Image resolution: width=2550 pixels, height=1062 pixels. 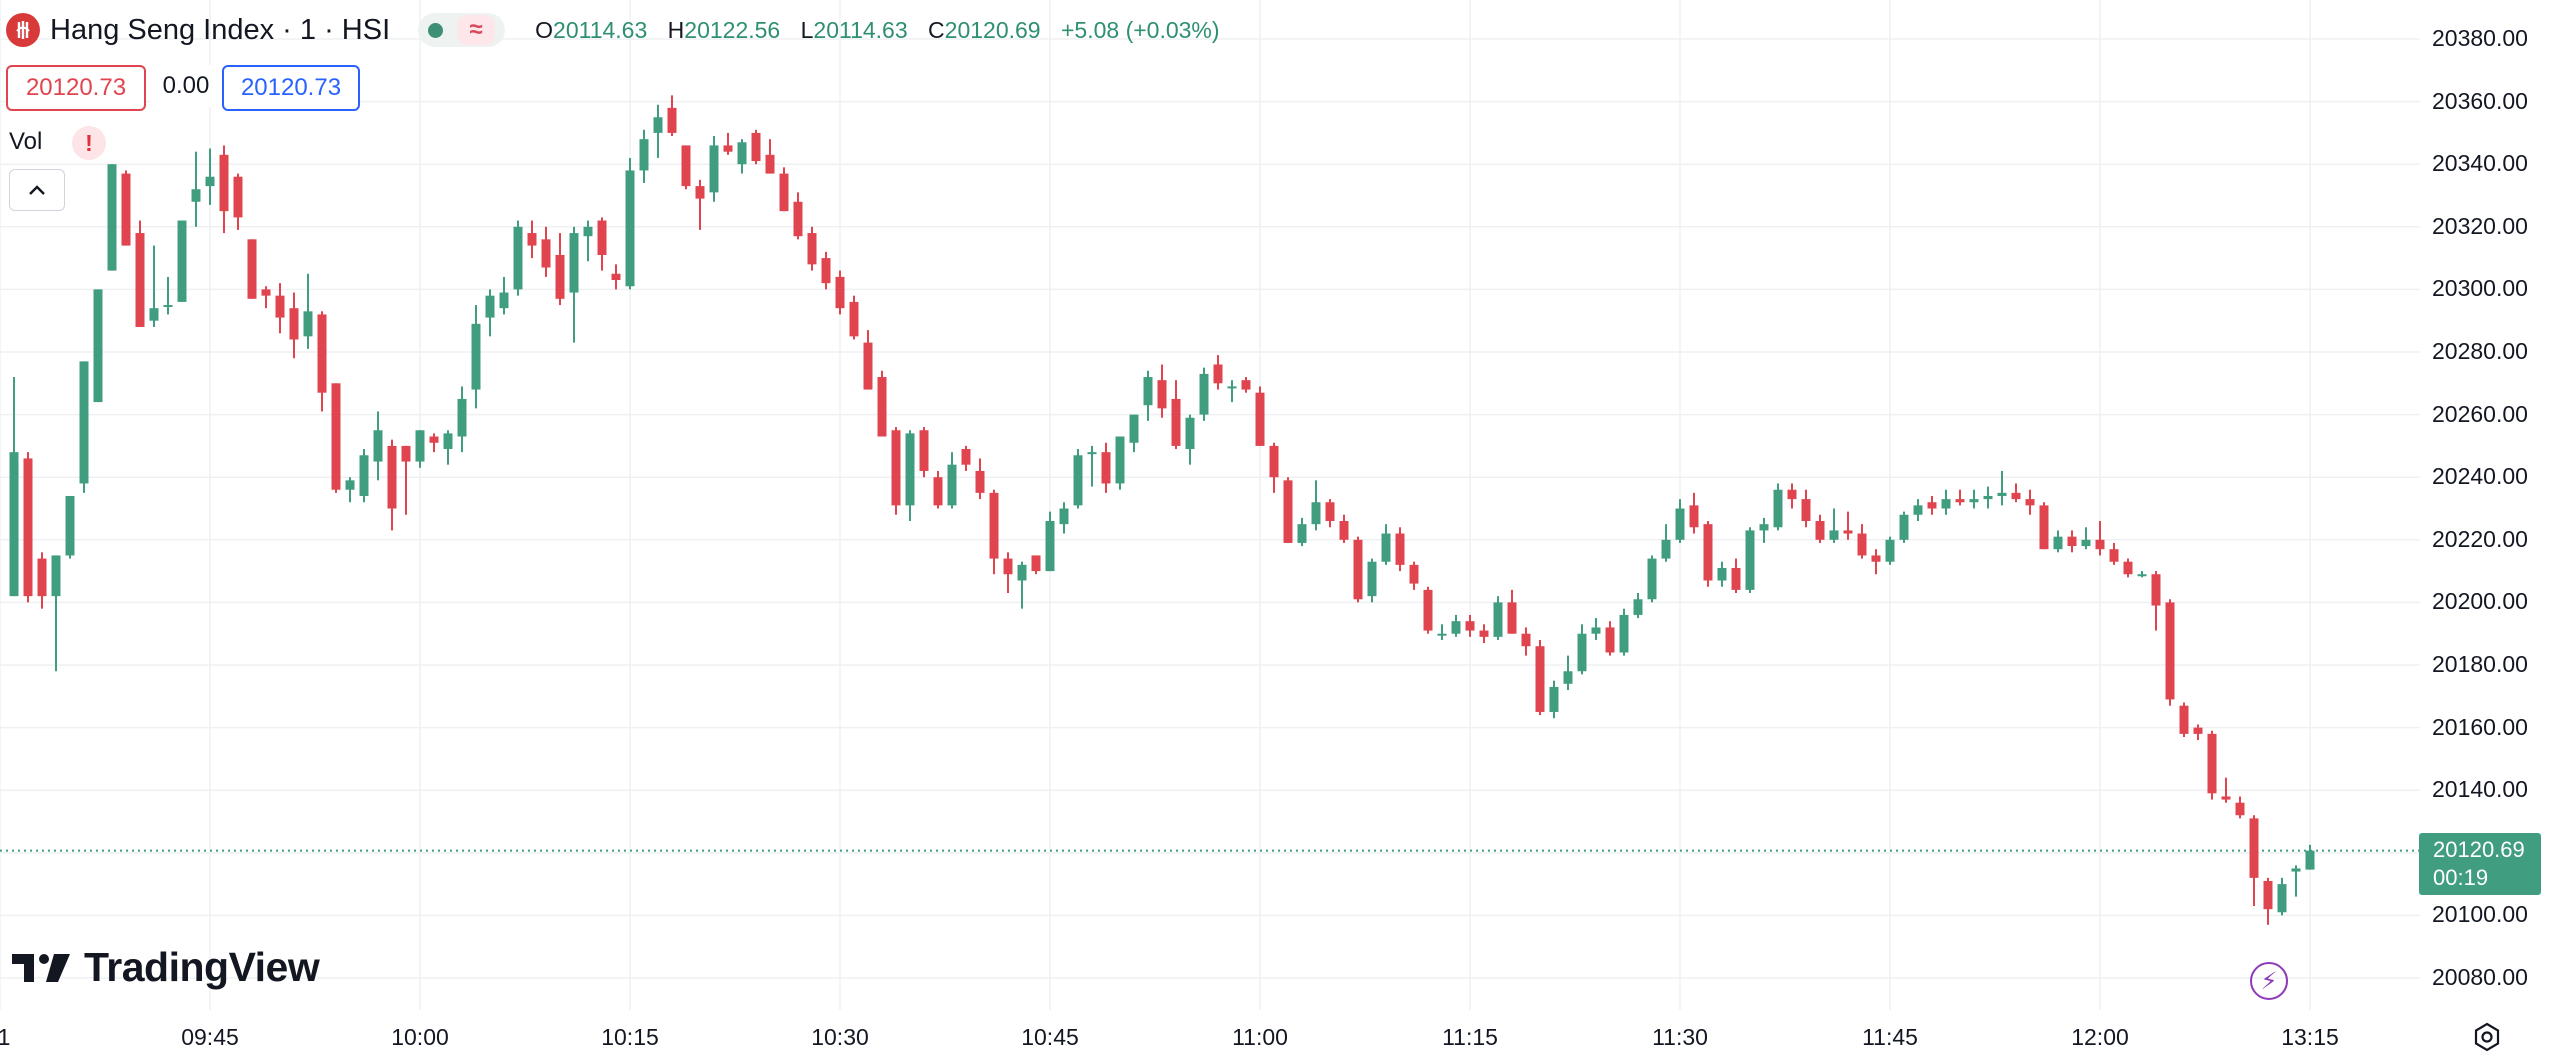 I want to click on high-value: 20122.56, so click(x=732, y=29).